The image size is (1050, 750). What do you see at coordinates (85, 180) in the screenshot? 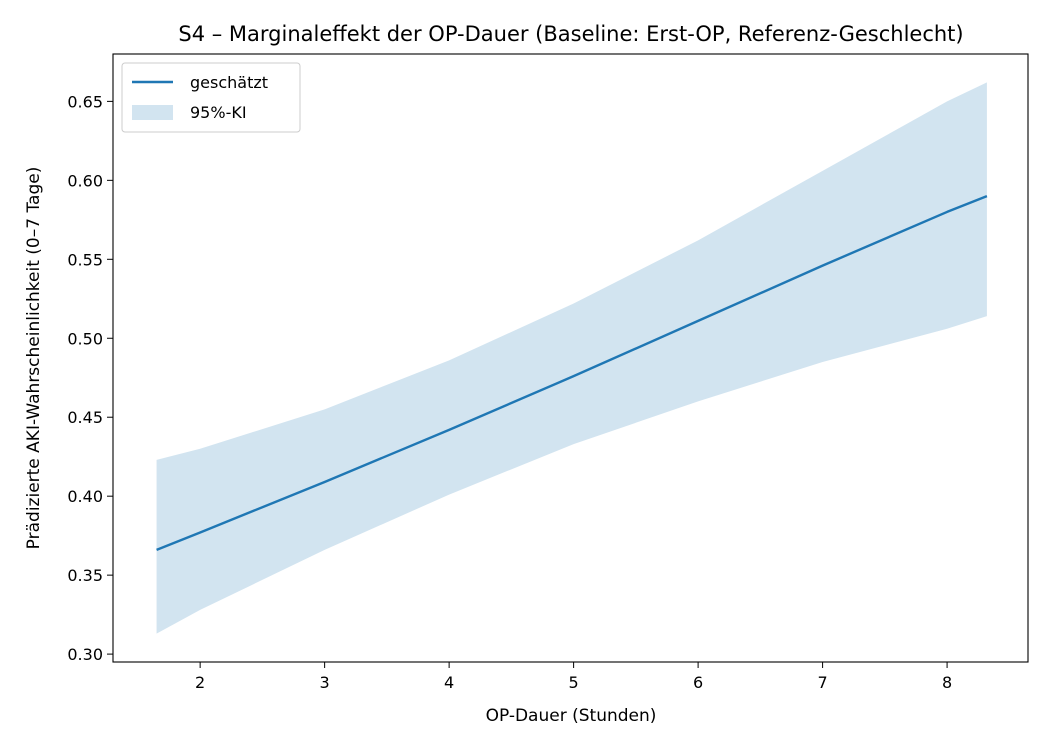
I see `y-tick-label: 0.60` at bounding box center [85, 180].